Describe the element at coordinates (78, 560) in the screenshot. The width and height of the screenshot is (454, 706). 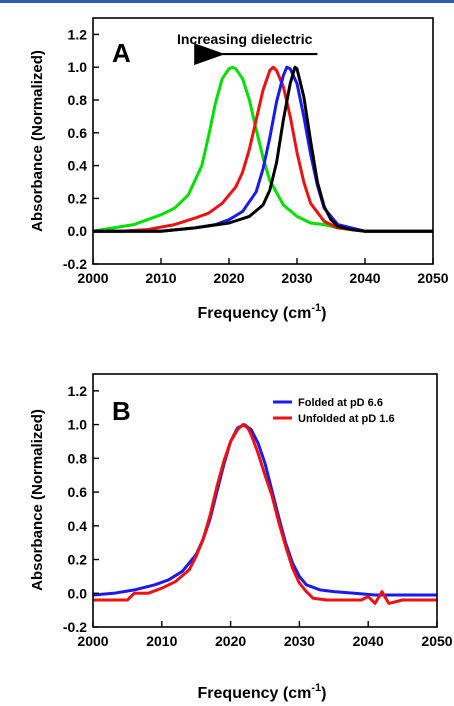
I see `panel-b-y-tick-label: 0.2` at that location.